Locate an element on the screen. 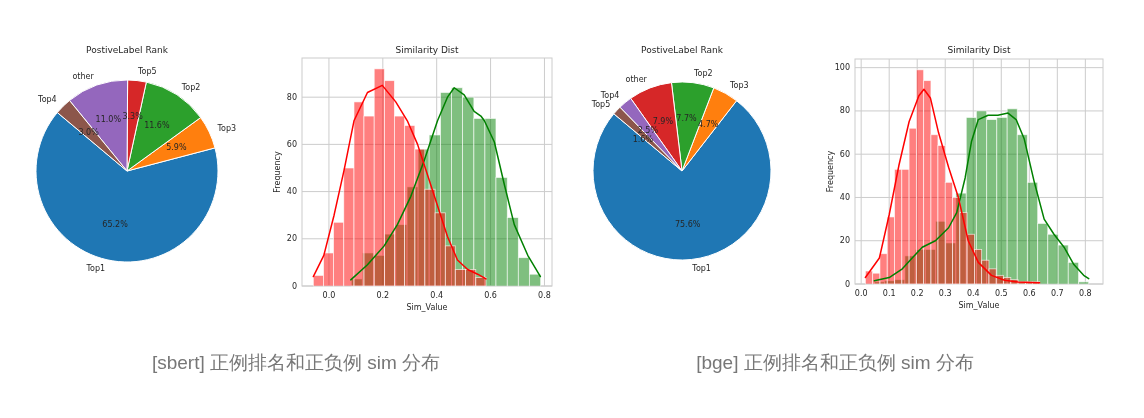  x-tick-label: 0.5 is located at coordinates (1001, 293).